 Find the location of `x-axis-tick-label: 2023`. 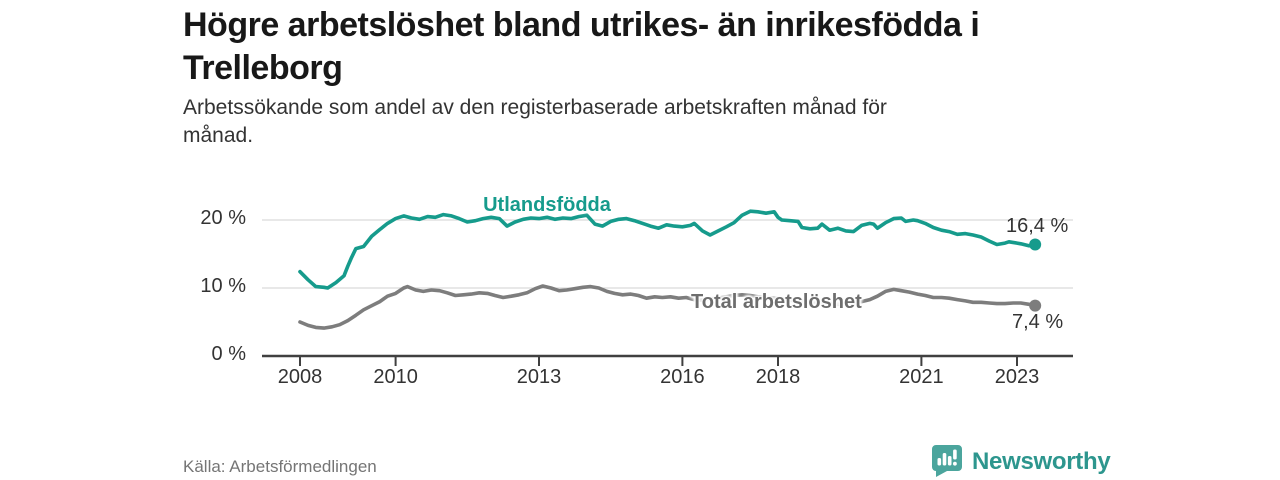

x-axis-tick-label: 2023 is located at coordinates (1017, 377).